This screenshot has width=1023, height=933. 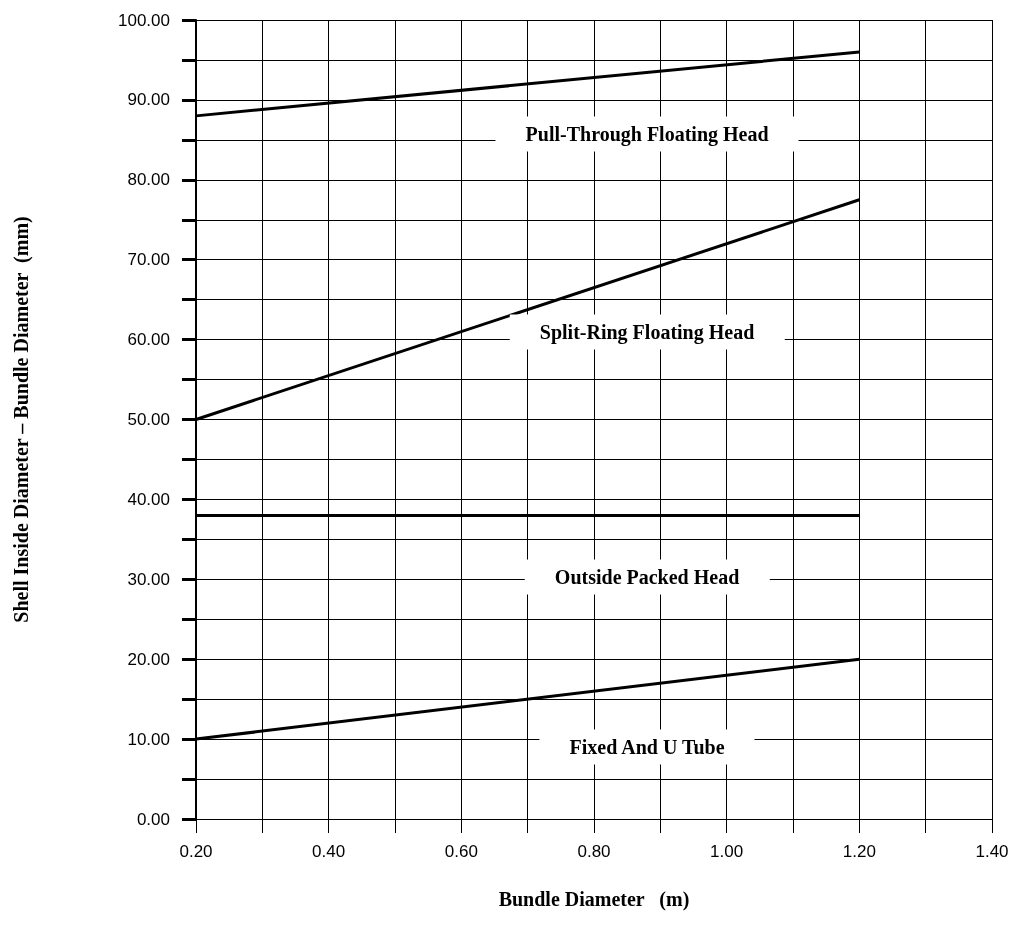 I want to click on x-tick-label: 0.40, so click(x=329, y=851).